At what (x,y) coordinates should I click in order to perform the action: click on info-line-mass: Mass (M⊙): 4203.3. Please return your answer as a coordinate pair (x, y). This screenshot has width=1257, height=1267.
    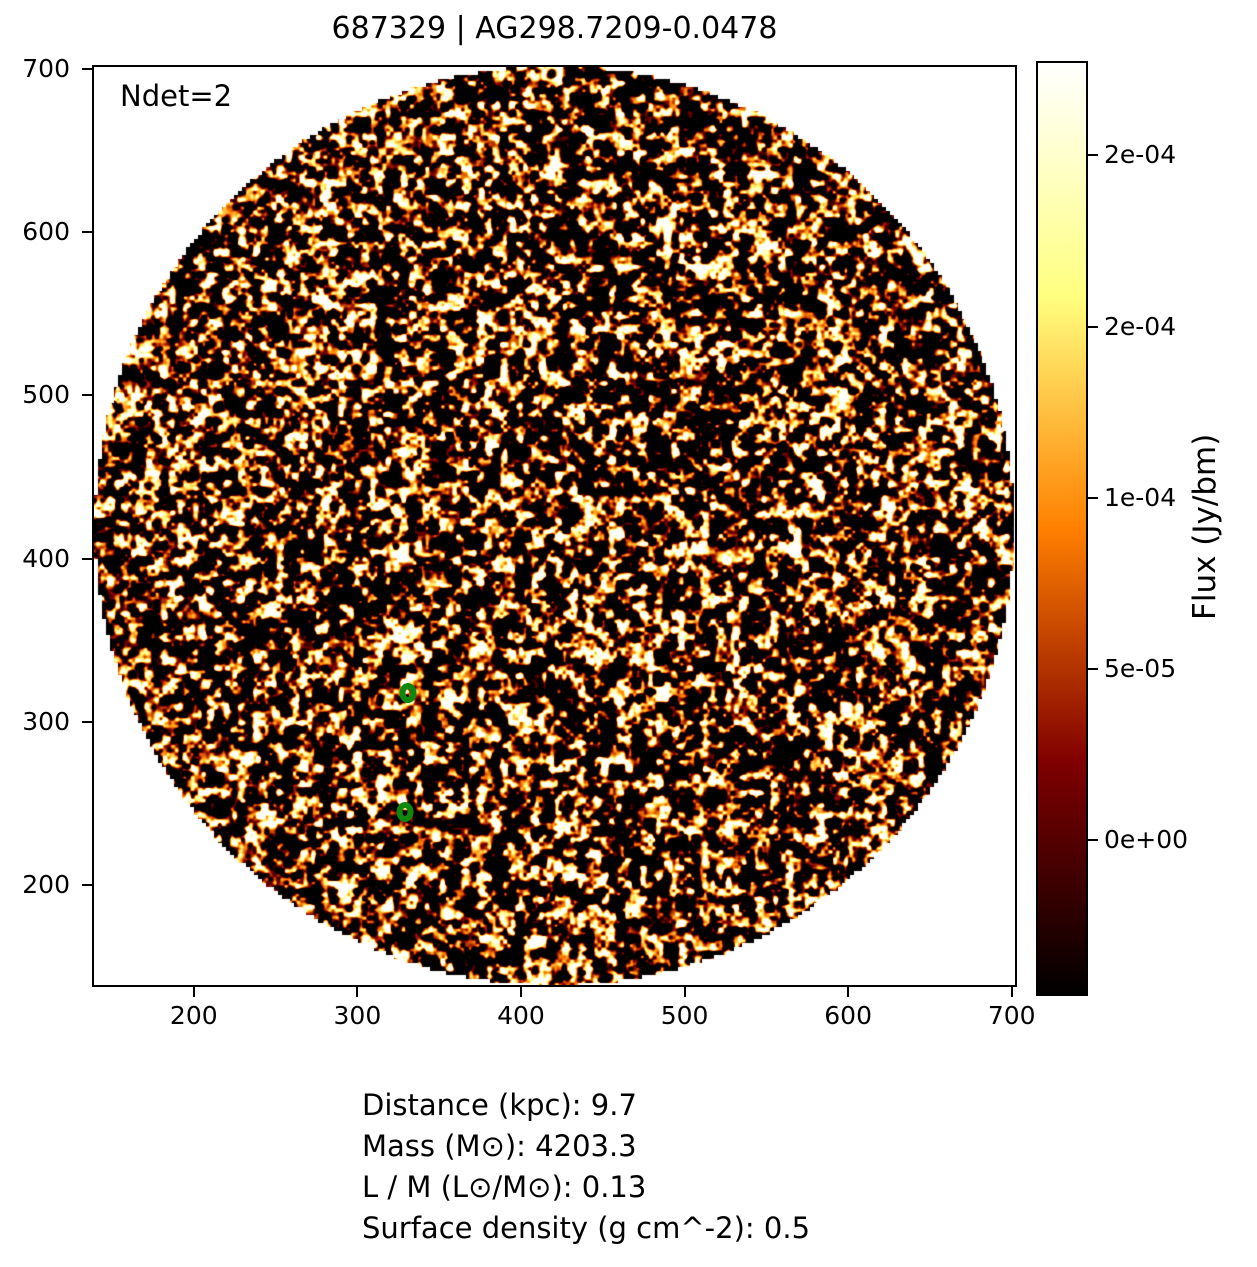
    Looking at the image, I should click on (499, 1146).